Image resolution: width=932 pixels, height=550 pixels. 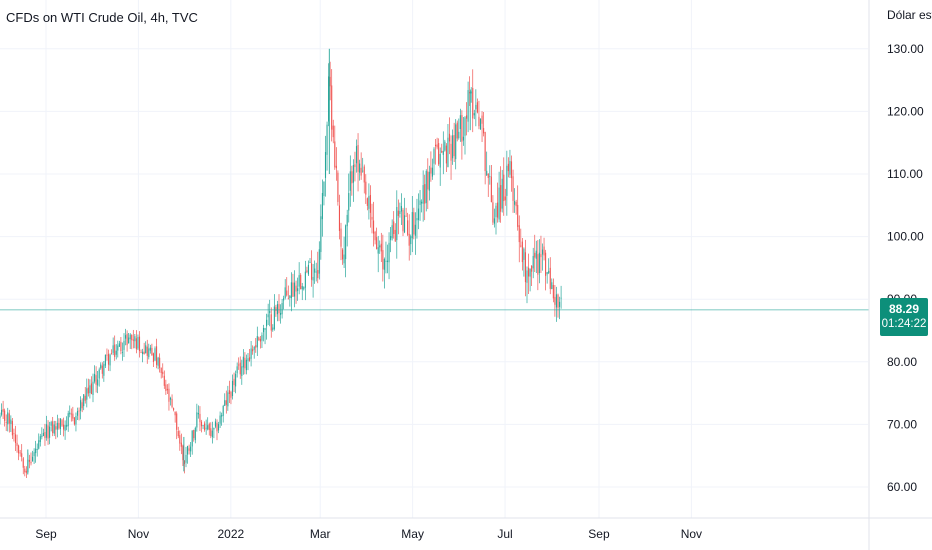 What do you see at coordinates (905, 237) in the screenshot?
I see `y-tick-label: 100.00` at bounding box center [905, 237].